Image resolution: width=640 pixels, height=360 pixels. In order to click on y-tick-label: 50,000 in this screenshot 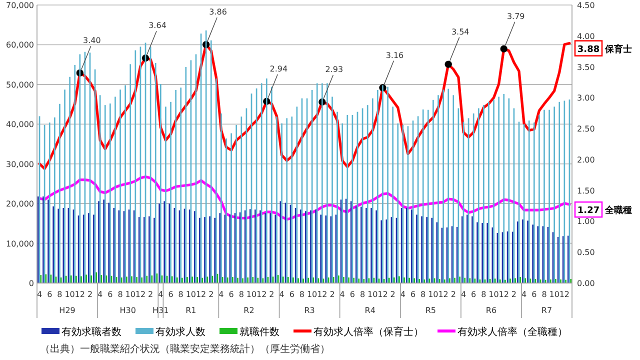, I will do `click(20, 85)`.